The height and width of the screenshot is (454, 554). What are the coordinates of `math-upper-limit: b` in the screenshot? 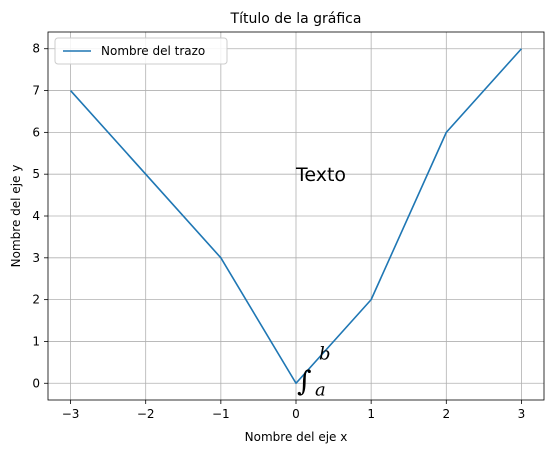 It's located at (325, 353).